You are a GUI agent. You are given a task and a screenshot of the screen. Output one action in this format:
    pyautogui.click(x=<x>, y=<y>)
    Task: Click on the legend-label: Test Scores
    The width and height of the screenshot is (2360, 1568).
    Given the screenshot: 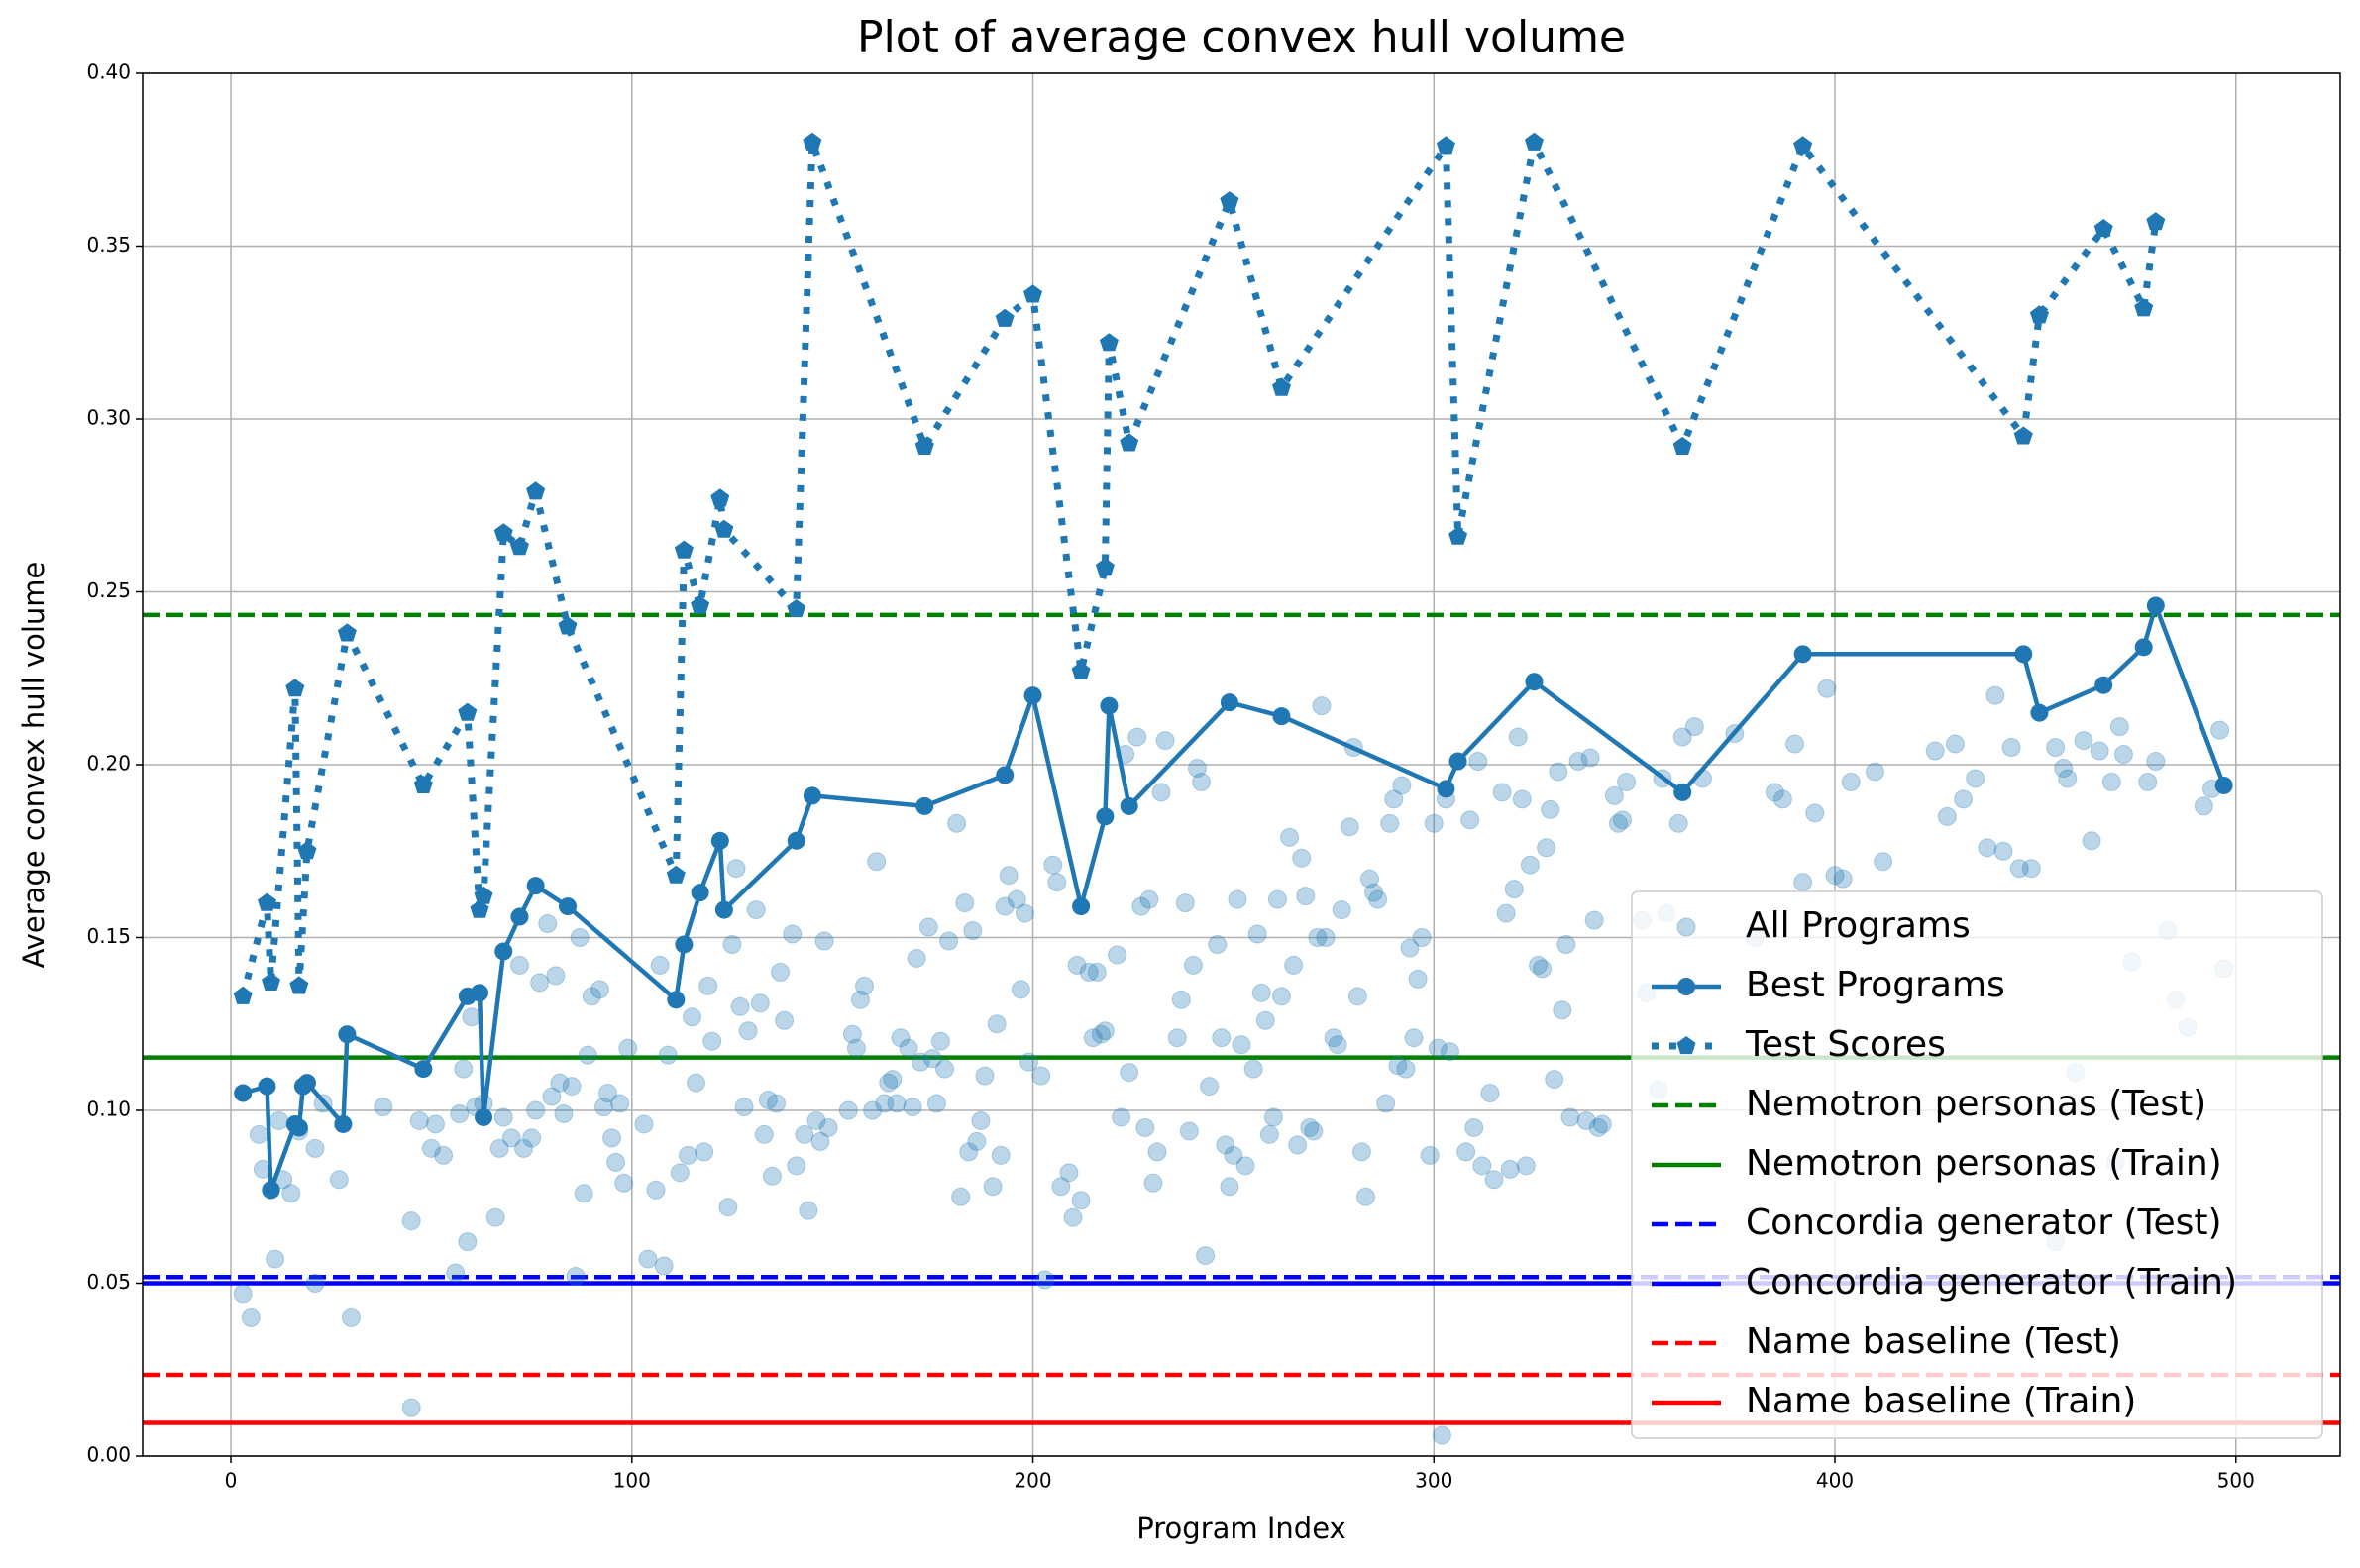 What is the action you would take?
    pyautogui.click(x=1845, y=1045)
    